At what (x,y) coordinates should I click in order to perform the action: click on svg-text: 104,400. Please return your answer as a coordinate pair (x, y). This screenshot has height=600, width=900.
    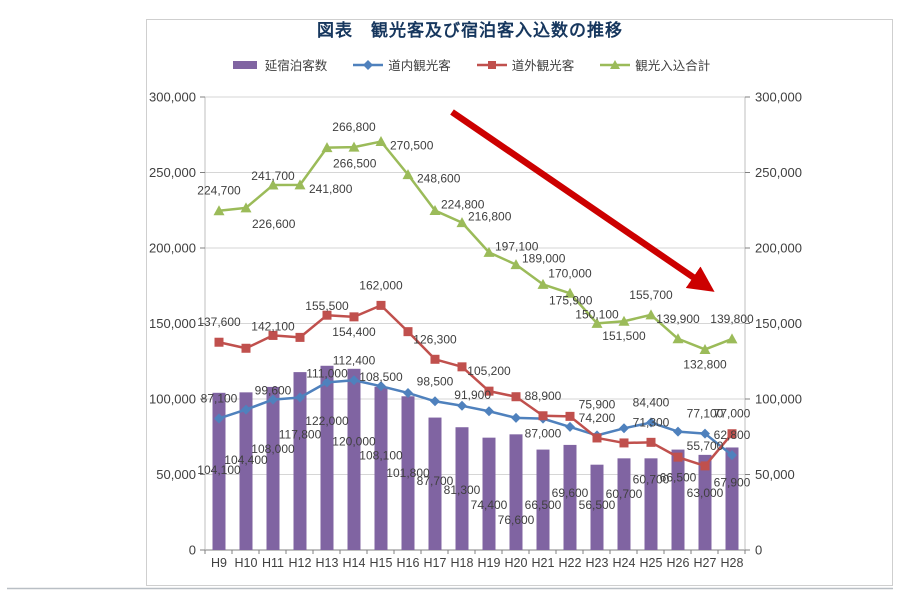
    Looking at the image, I should click on (246, 460).